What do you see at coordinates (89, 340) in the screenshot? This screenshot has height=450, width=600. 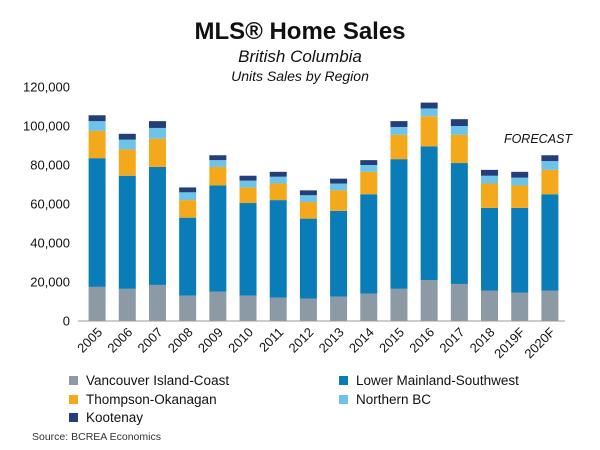 I see `x-tick-label: 2005` at bounding box center [89, 340].